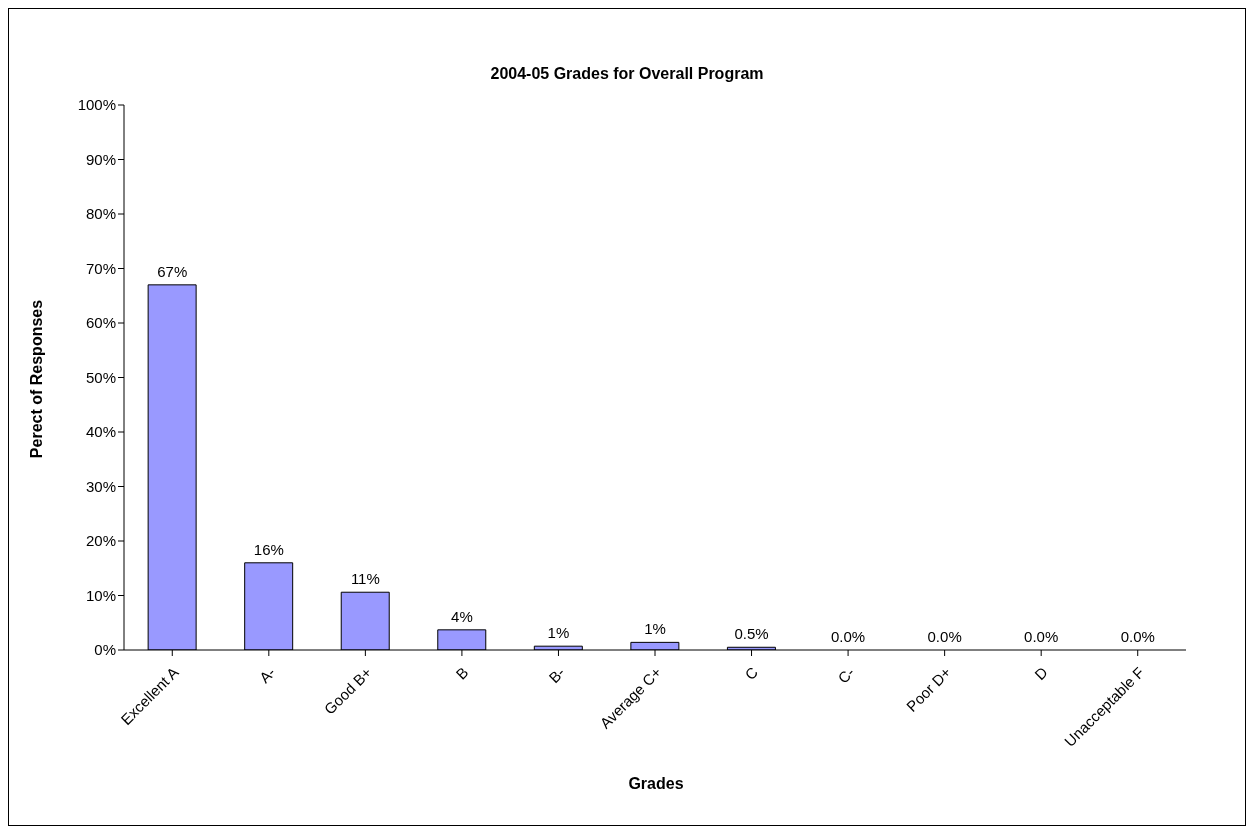  I want to click on y-tick-label: 10%, so click(100, 595).